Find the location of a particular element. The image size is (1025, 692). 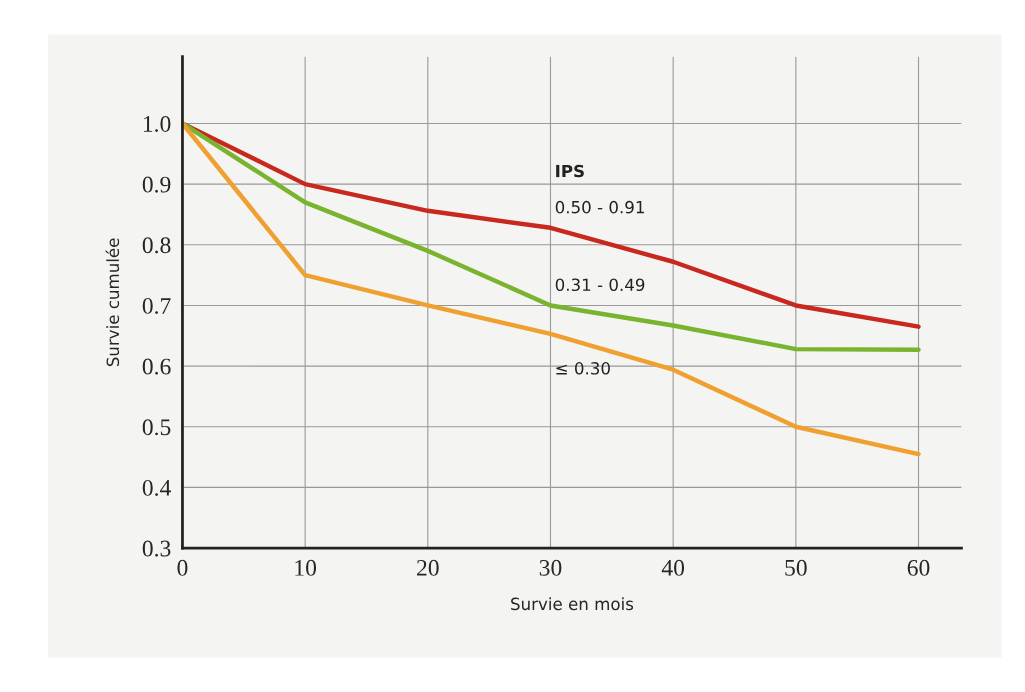

x-axis-title: Survie en mois is located at coordinates (572, 604).